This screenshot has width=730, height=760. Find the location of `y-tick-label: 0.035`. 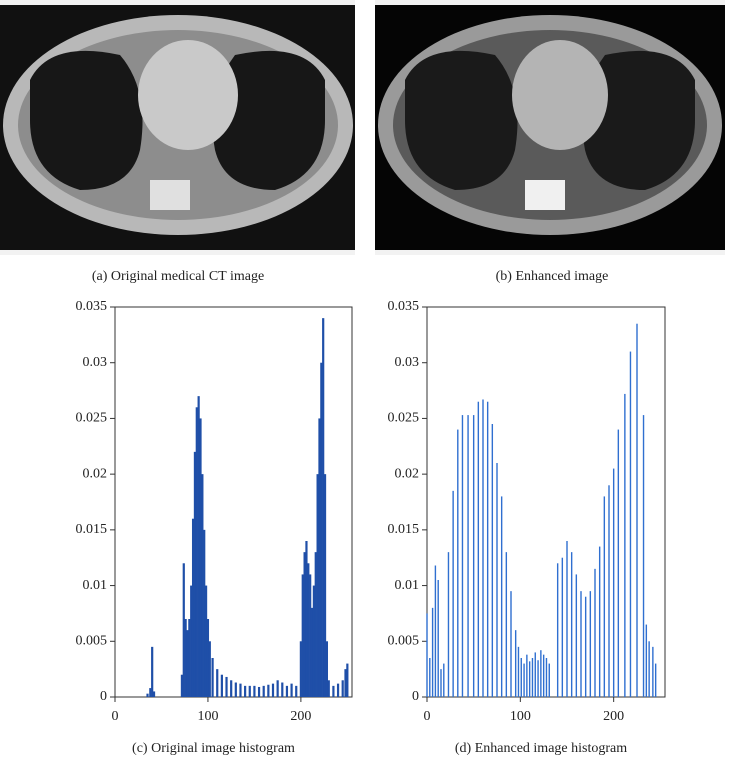

y-tick-label: 0.035 is located at coordinates (404, 306).